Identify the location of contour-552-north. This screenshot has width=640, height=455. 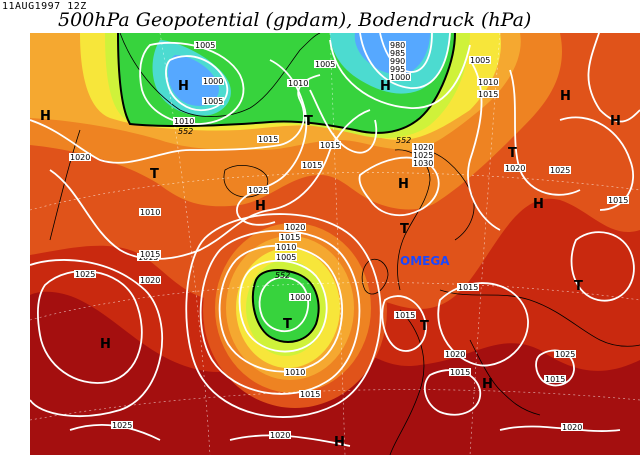
(286, 83).